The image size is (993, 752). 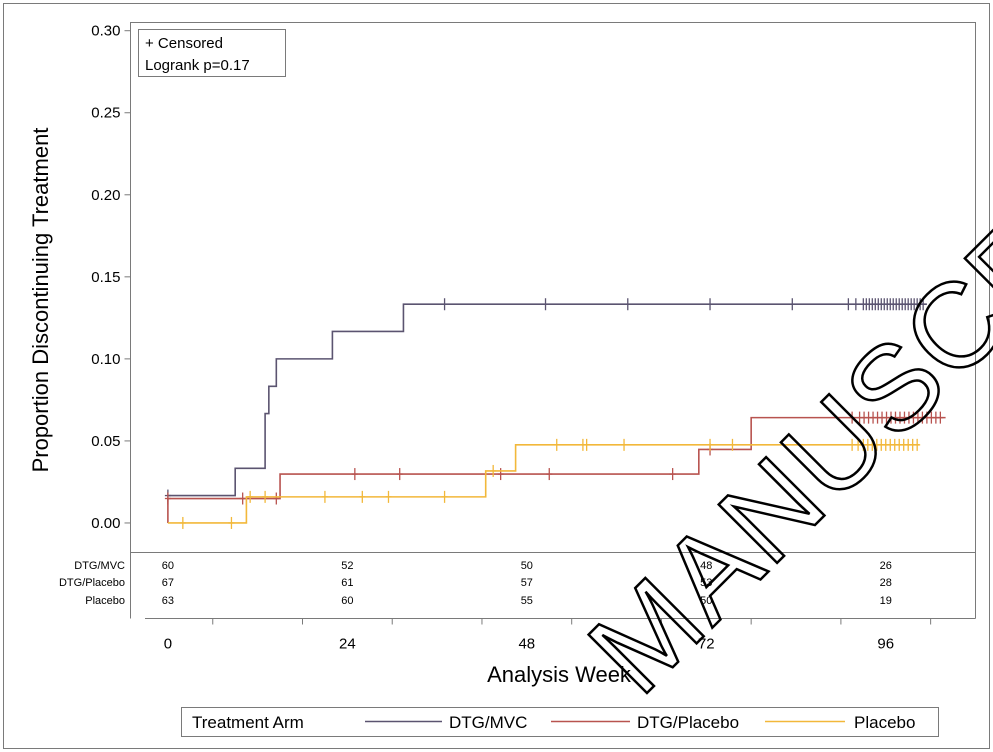 I want to click on legend-title: Treatment Arm, so click(x=248, y=722).